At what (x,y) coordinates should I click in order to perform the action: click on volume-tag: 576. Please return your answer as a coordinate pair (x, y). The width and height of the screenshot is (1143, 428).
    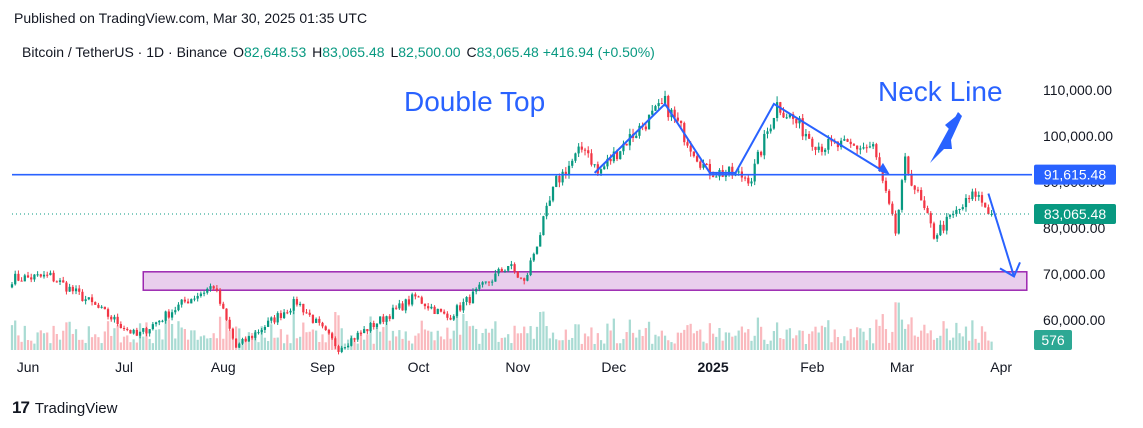
    Looking at the image, I should click on (1053, 340).